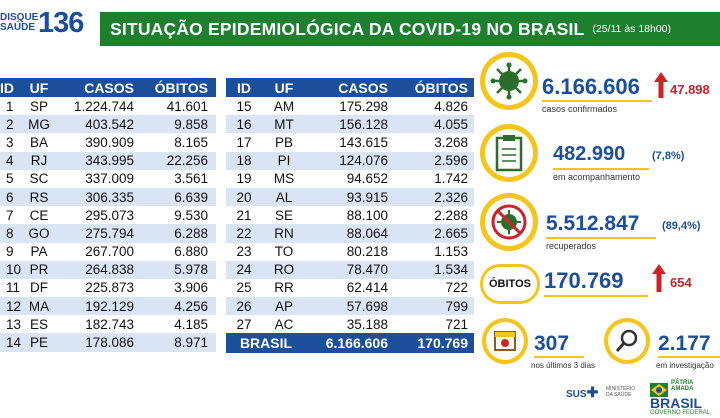 Image resolution: width=720 pixels, height=418 pixels. I want to click on table-row: 22 RN 88.064 2.665, so click(350, 233).